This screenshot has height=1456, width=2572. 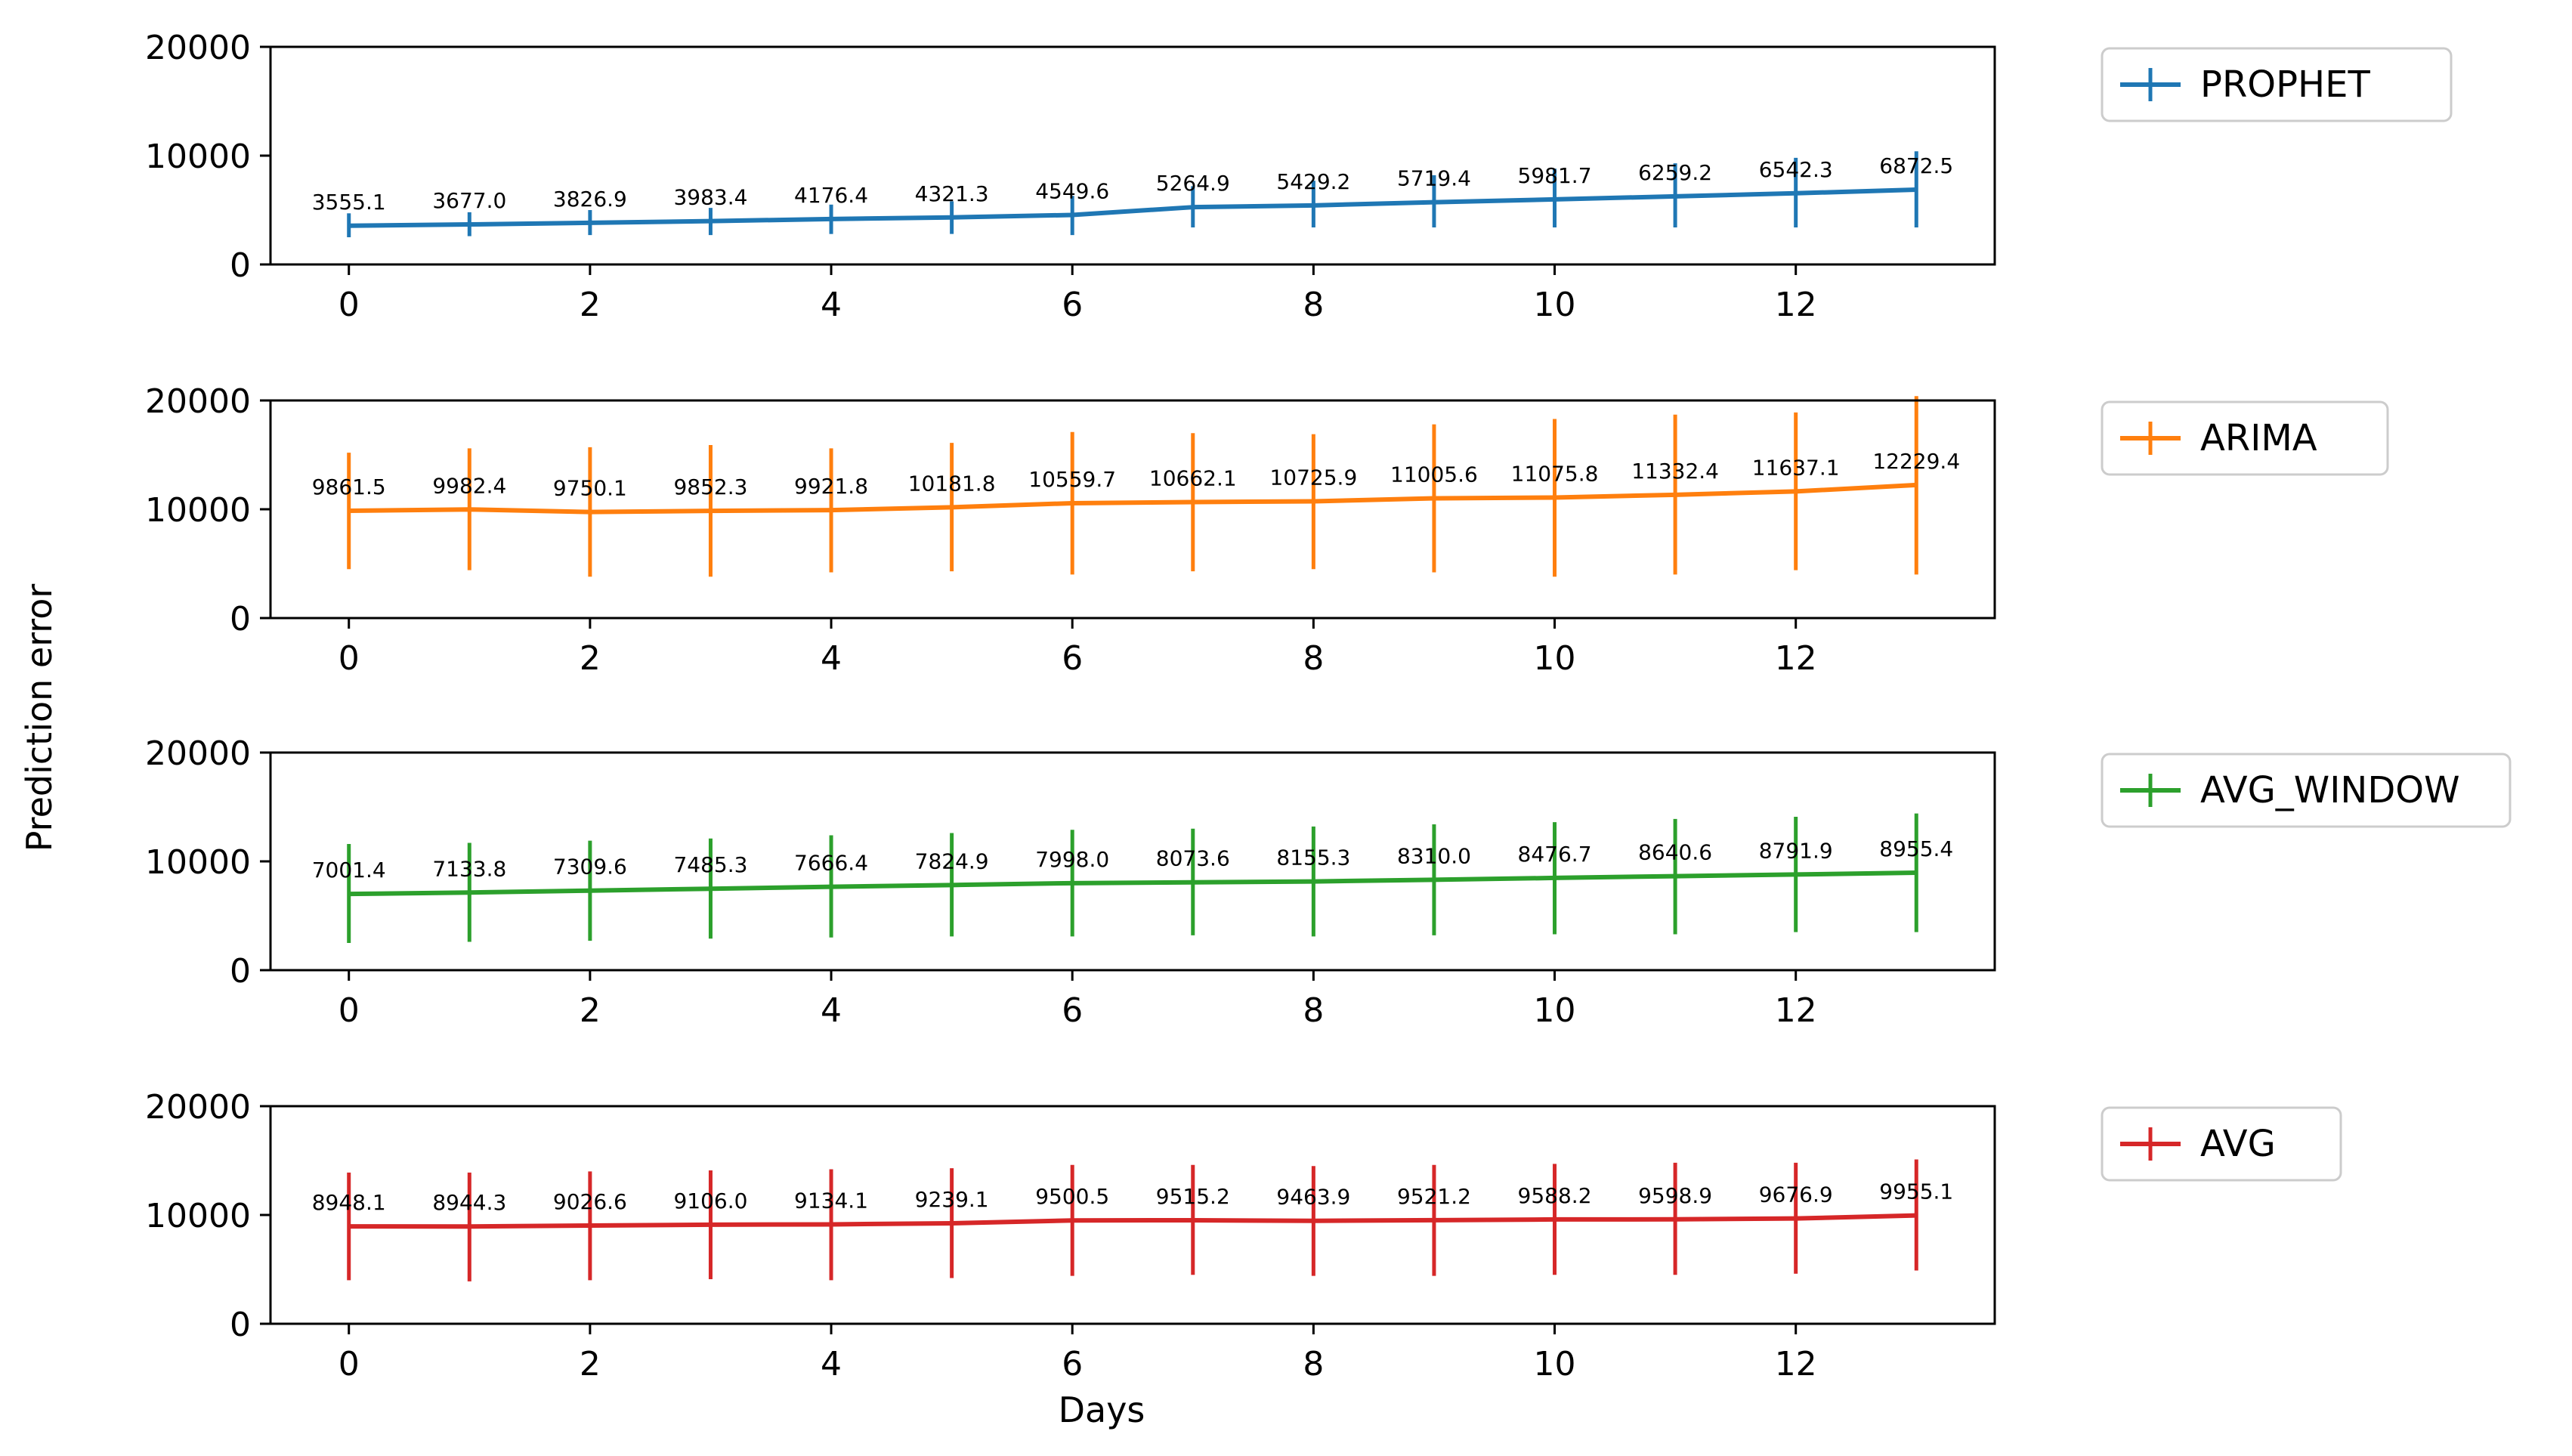 I want to click on legend-label: ARIMA, so click(x=2258, y=438).